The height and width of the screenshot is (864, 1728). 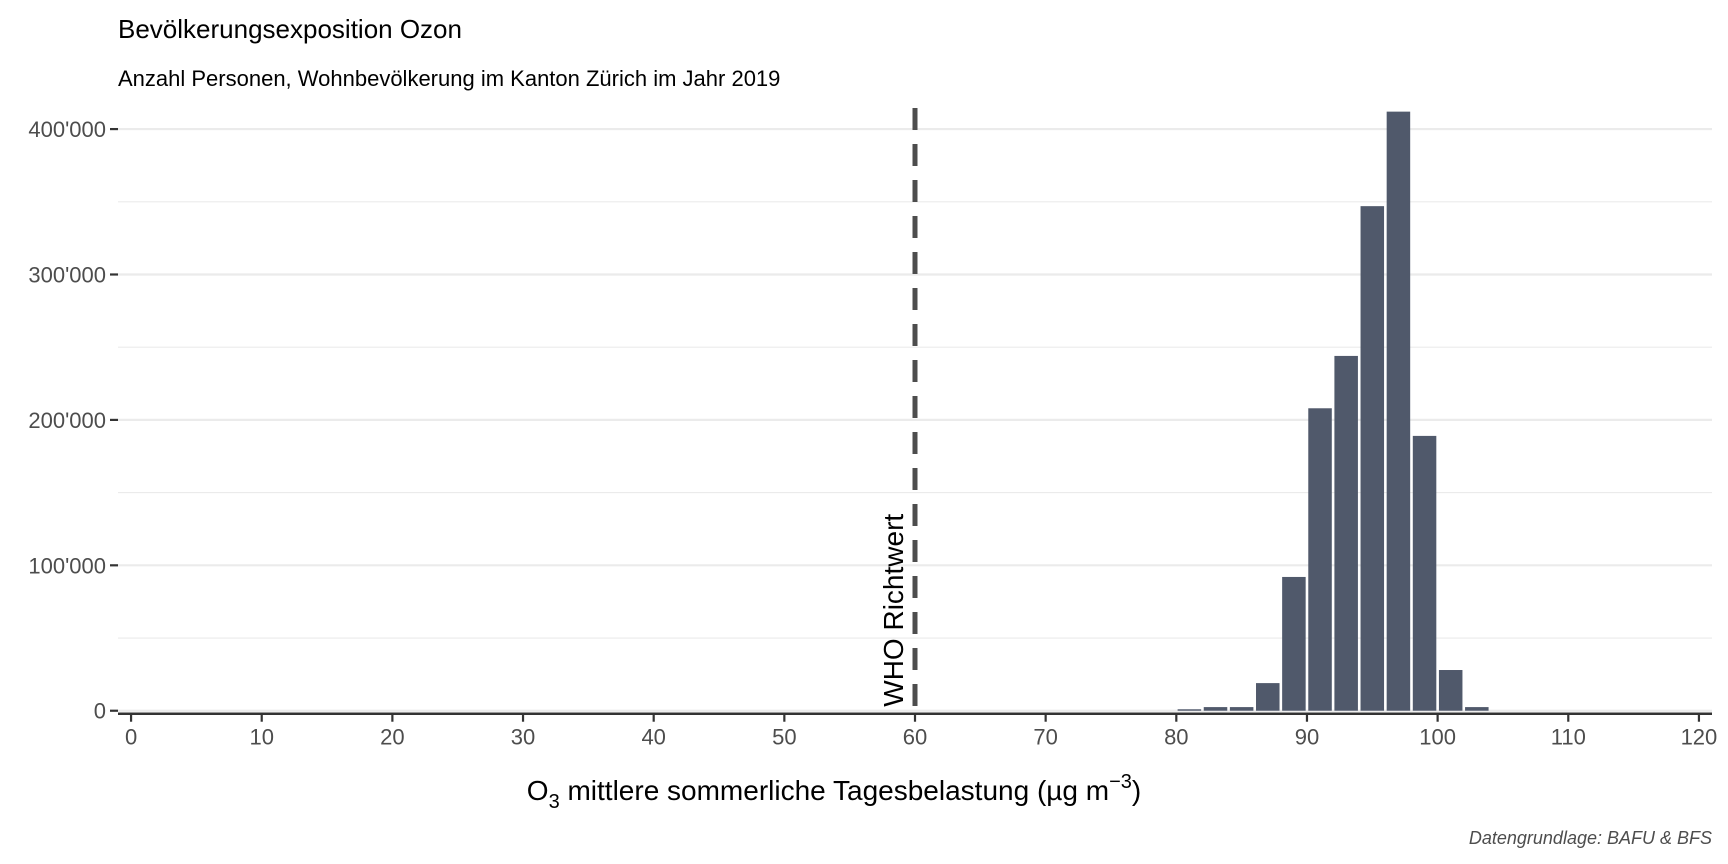 I want to click on x-tick-label: 0, so click(x=131, y=737).